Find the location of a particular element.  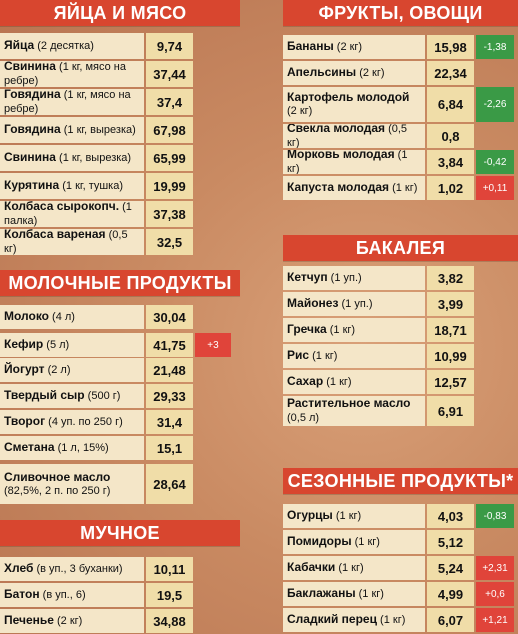

product-price: 3,82 is located at coordinates (450, 278).